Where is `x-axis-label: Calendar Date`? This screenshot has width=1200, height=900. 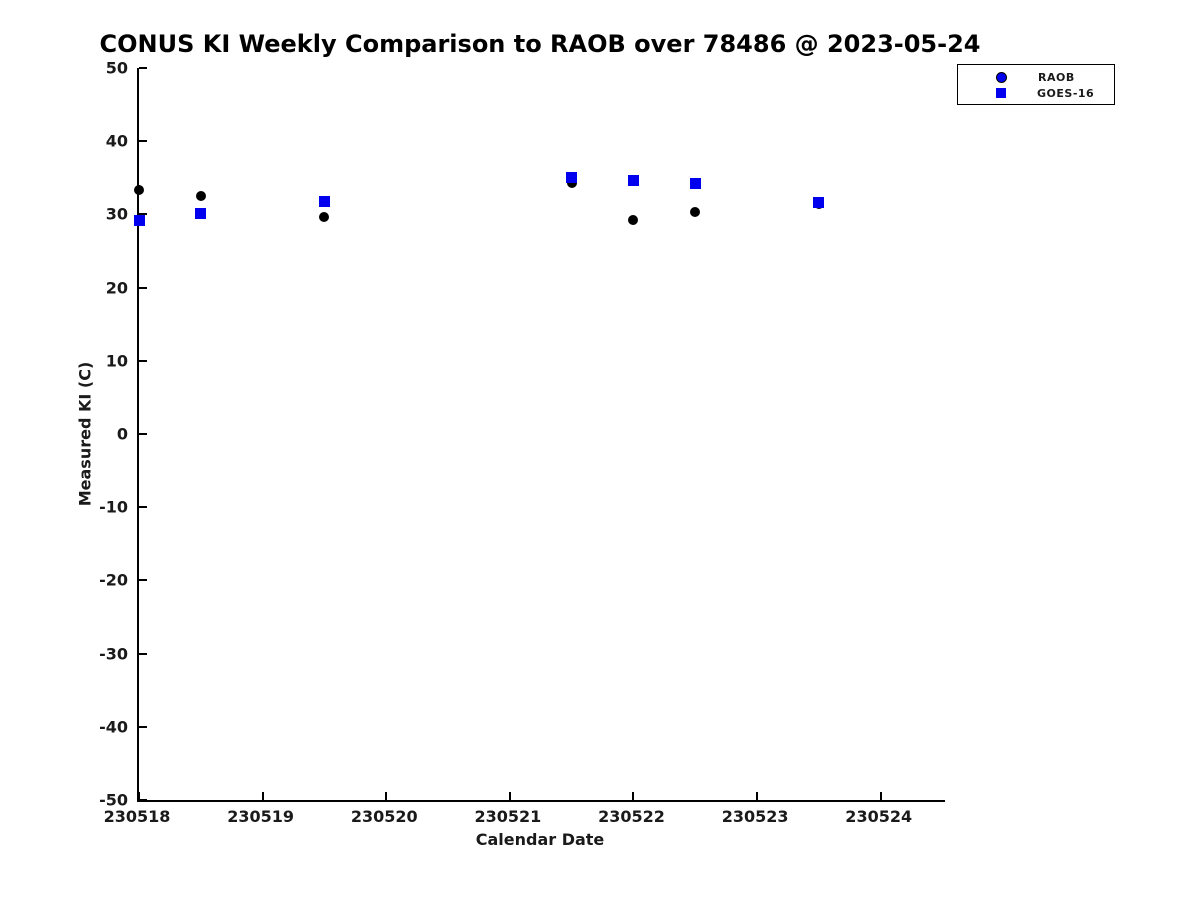
x-axis-label: Calendar Date is located at coordinates (540, 839).